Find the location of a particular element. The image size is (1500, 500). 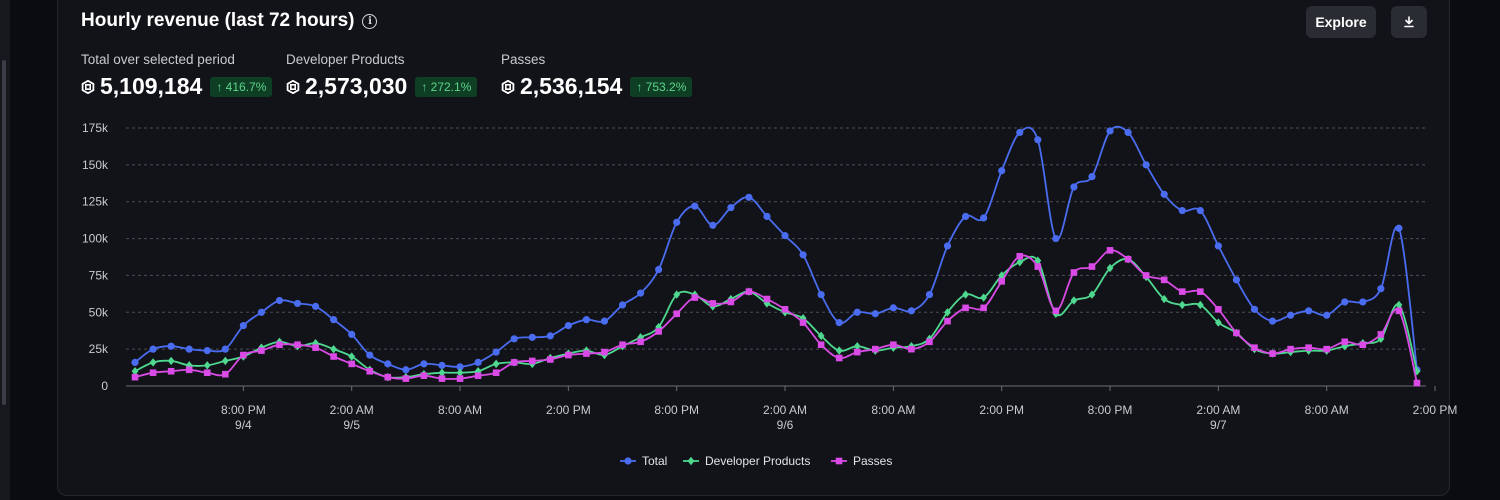

stat-passes: Passes 2,536,154 ↑ 753.2% is located at coordinates (597, 76).